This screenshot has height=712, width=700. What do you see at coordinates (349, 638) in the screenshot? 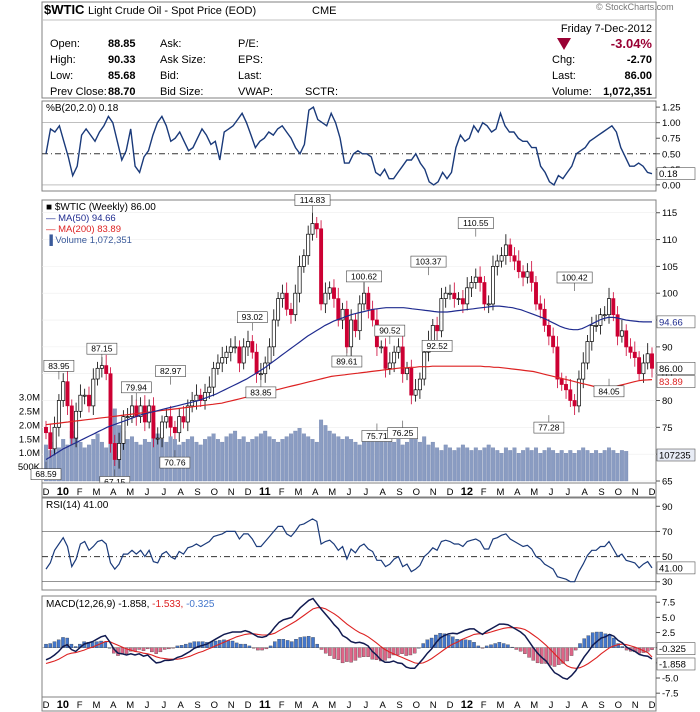
I see `macd-signal-line` at bounding box center [349, 638].